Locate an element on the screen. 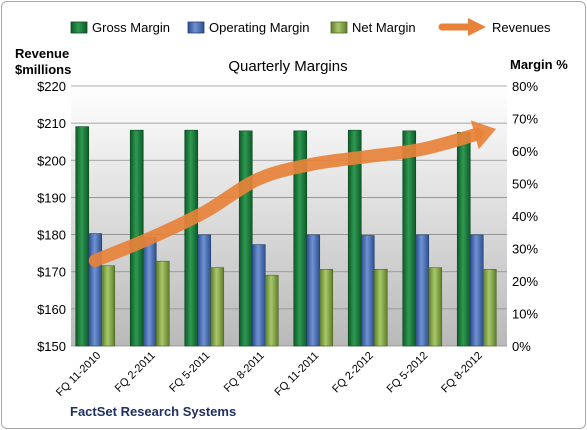 The image size is (587, 430). legend-label-operating-margin: Operating Margin is located at coordinates (259, 27).